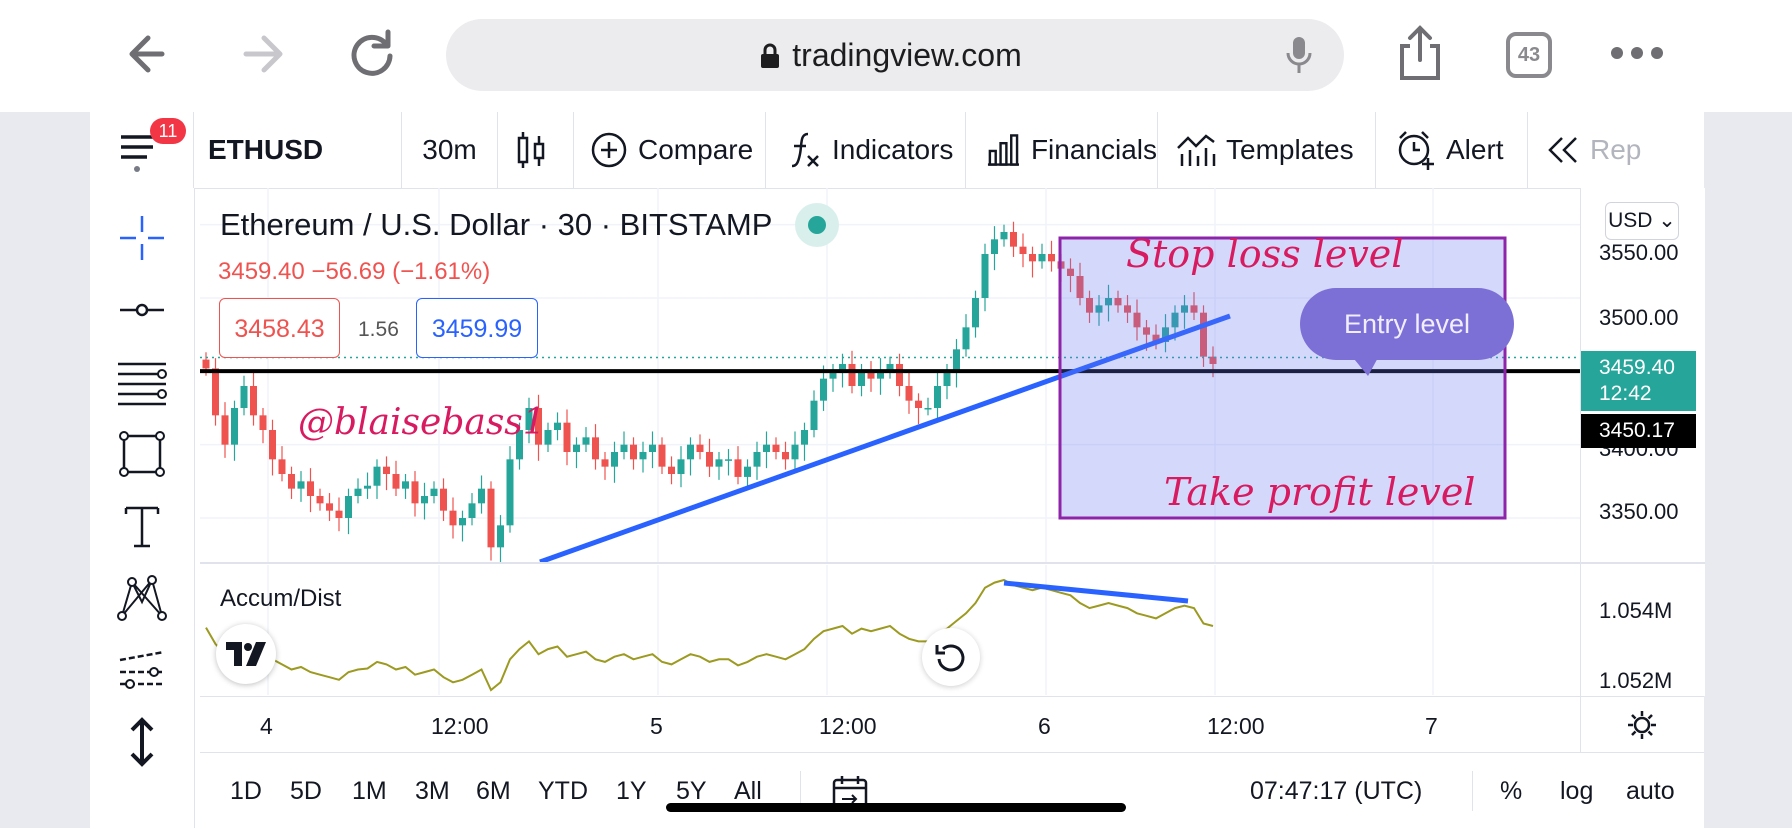  Describe the element at coordinates (142, 670) in the screenshot. I see `forecast-tool-icon` at that location.